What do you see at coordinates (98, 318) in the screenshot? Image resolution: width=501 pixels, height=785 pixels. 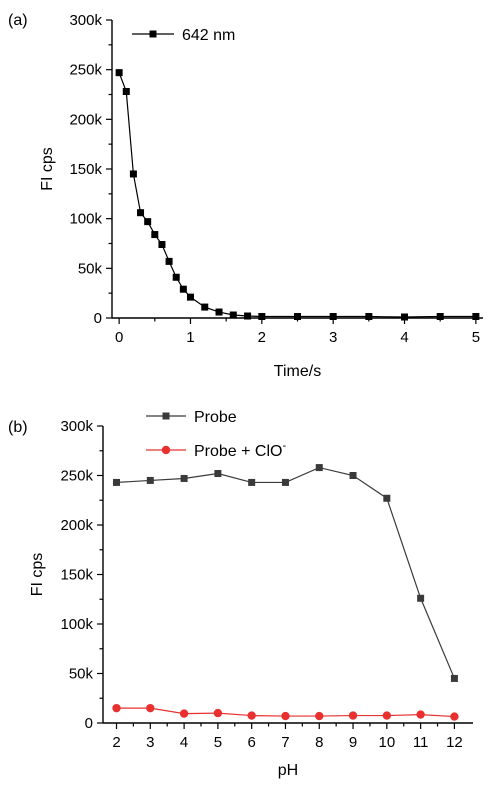 I see `panel-a-y-tick-label: 0` at bounding box center [98, 318].